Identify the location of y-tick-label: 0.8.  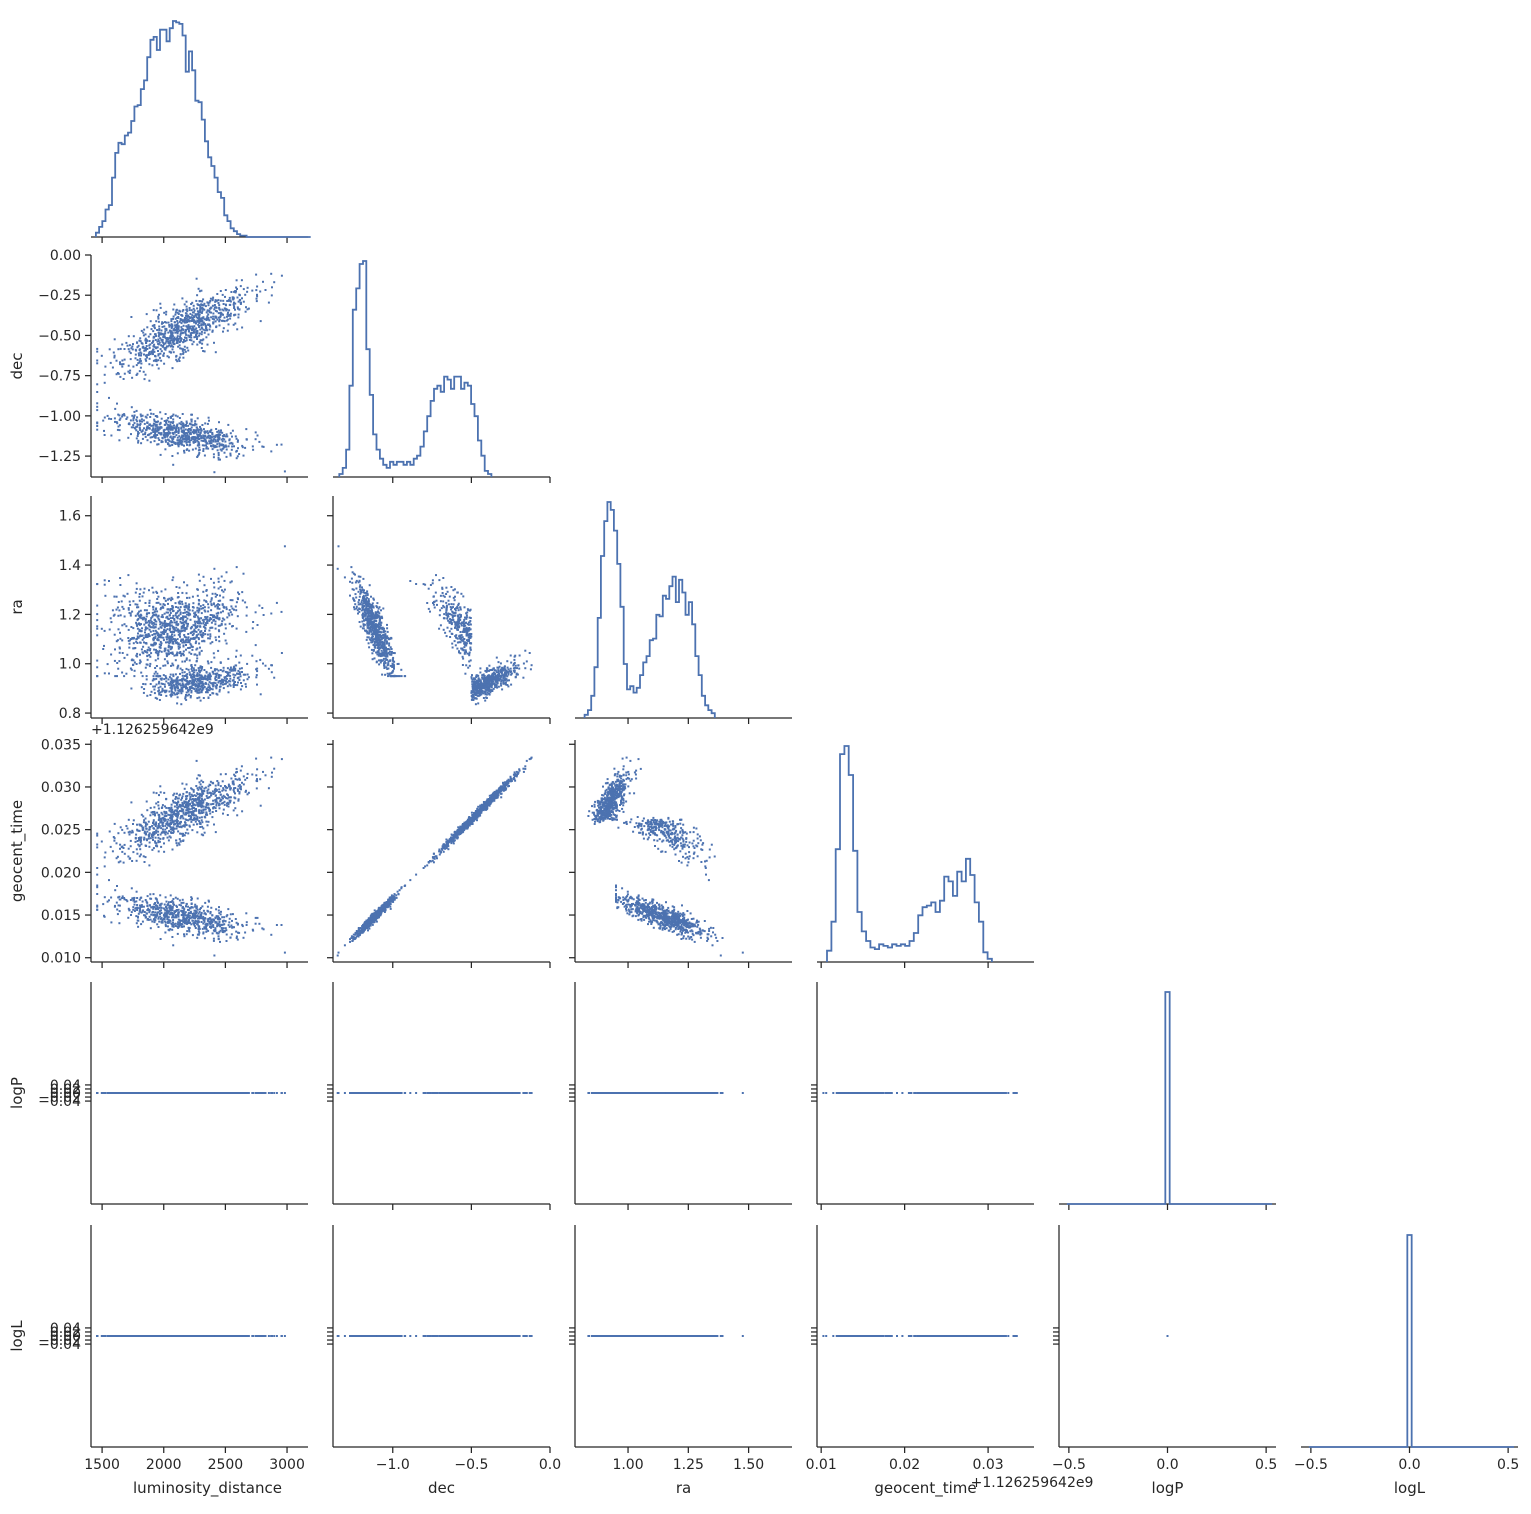
(70, 714).